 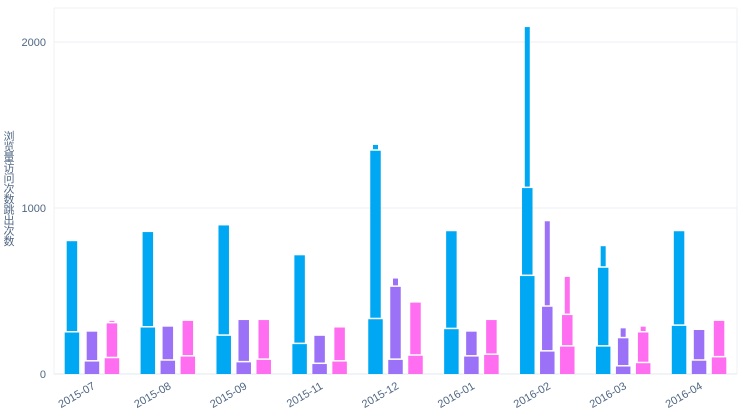 I want to click on x-tick-label: 2016-02, so click(x=532, y=395).